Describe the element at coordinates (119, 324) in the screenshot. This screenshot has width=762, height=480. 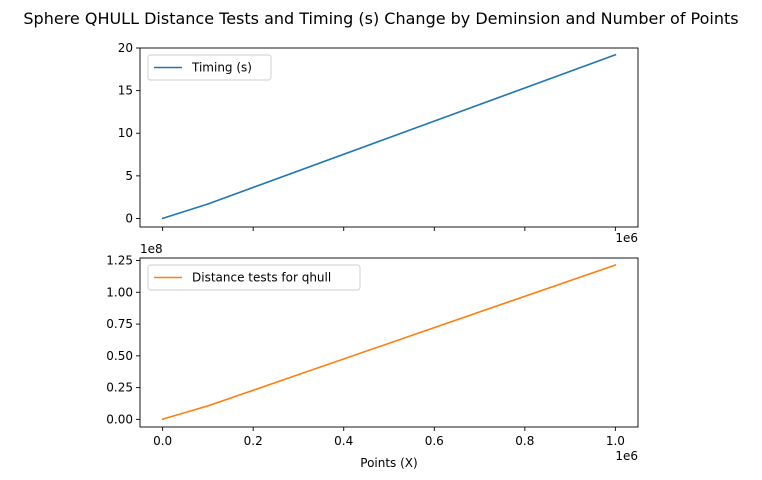
I see `y-tick-label: 0.75` at that location.